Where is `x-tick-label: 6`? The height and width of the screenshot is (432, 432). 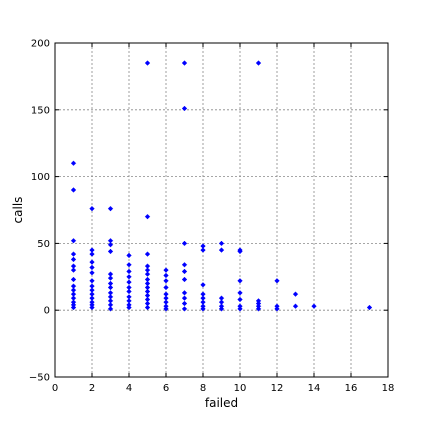 x-tick-label: 6 is located at coordinates (166, 388).